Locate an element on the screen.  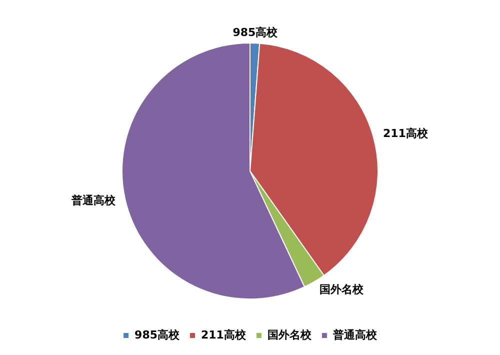
slice-label: 211高校 is located at coordinates (405, 133).